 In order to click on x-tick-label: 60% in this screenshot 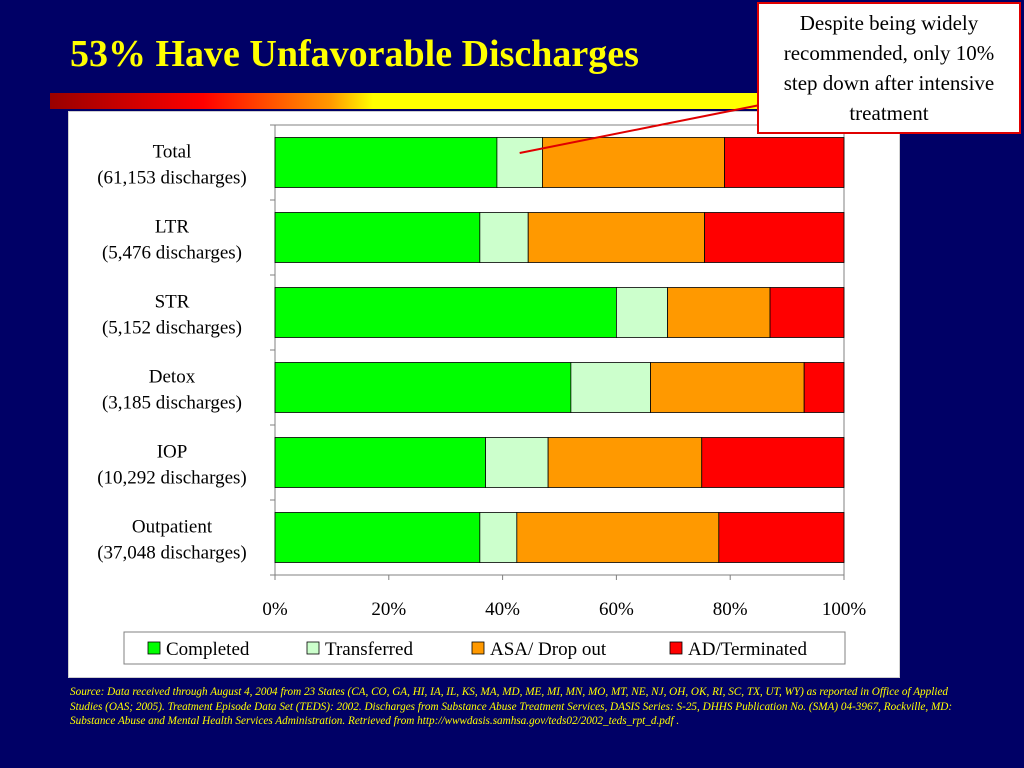, I will do `click(616, 609)`.